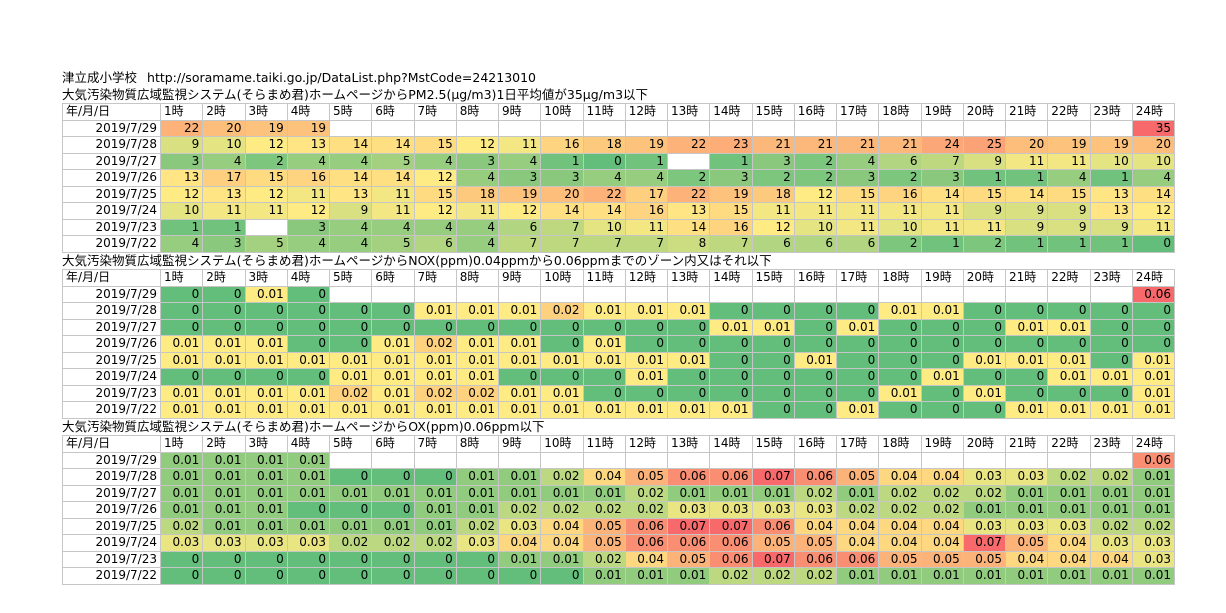 The image size is (1226, 613). Describe the element at coordinates (1026, 178) in the screenshot. I see `value-cell: 1` at that location.